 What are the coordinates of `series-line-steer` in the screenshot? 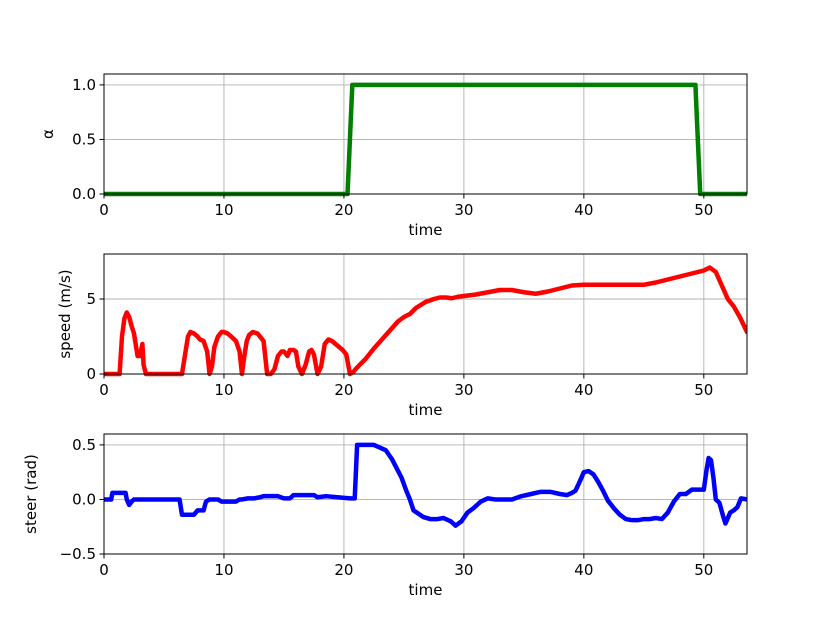 It's located at (425, 485).